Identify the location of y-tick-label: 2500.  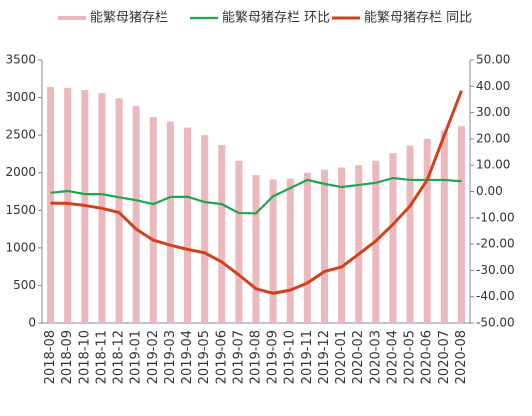
(20, 135).